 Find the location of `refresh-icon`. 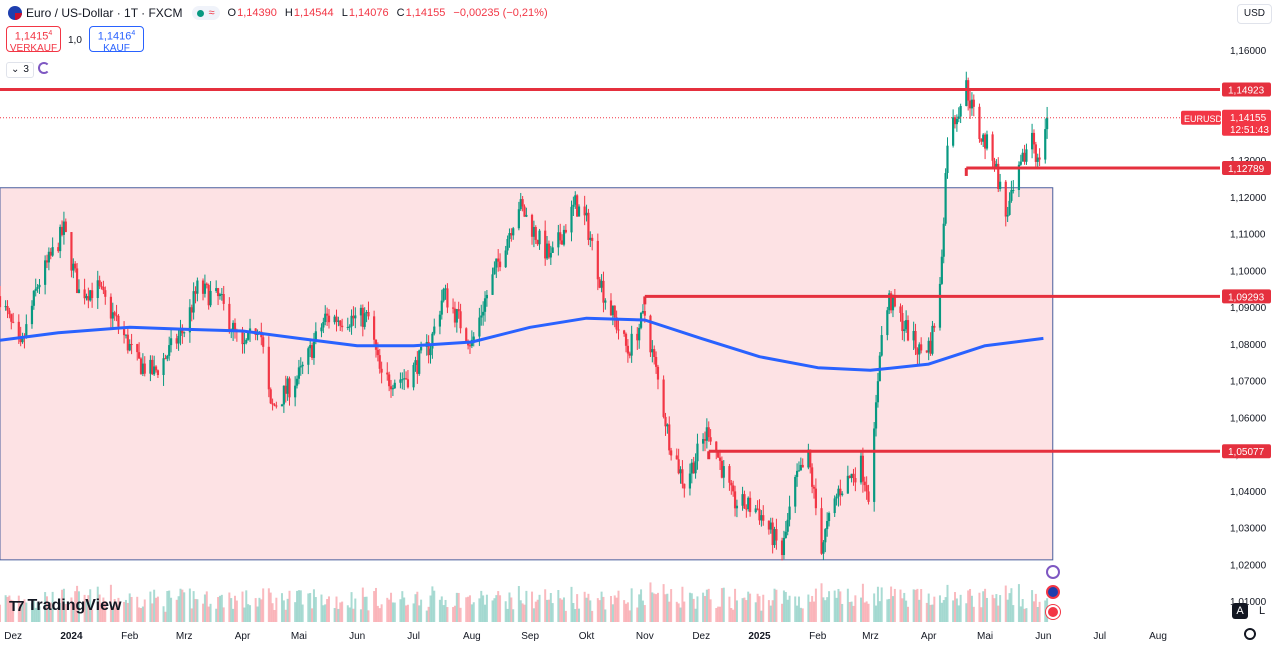

refresh-icon is located at coordinates (44, 68).